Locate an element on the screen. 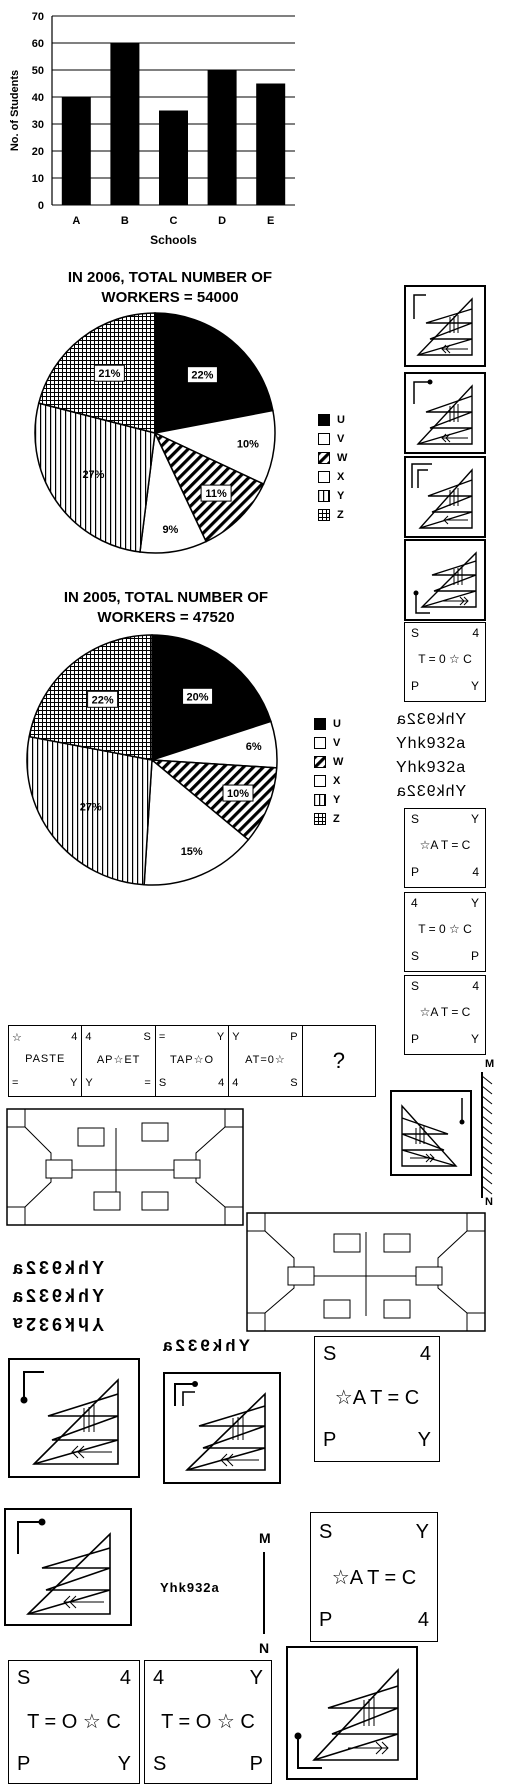 The image size is (508, 1788). cell: T = O ☆ C is located at coordinates (208, 1722).